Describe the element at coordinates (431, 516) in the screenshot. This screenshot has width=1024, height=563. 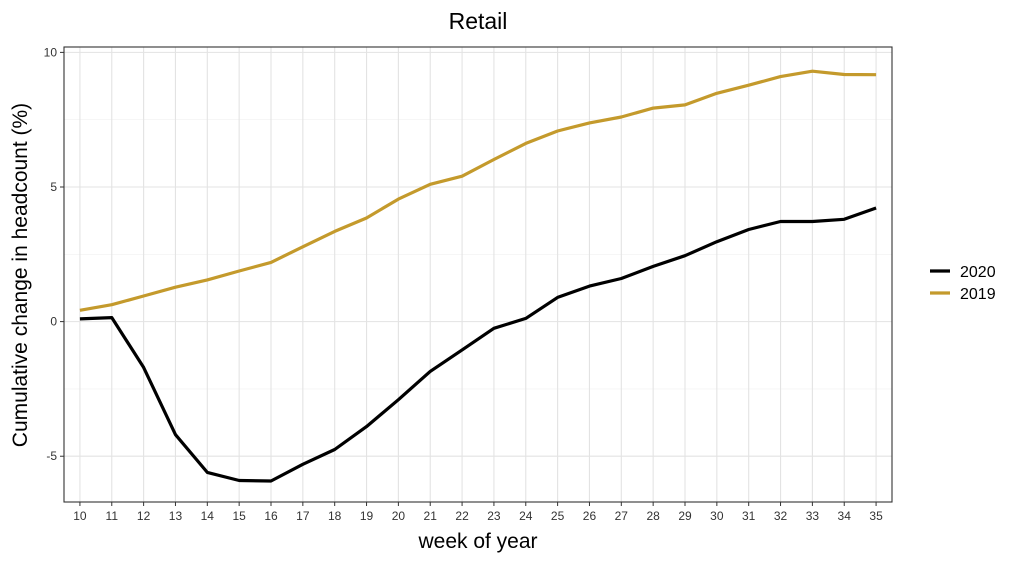
I see `x-tick-label: 21` at that location.